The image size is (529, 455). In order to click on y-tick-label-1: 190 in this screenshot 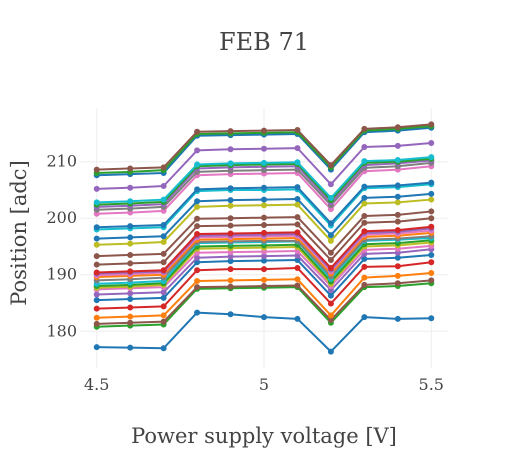, I will do `click(61, 274)`.